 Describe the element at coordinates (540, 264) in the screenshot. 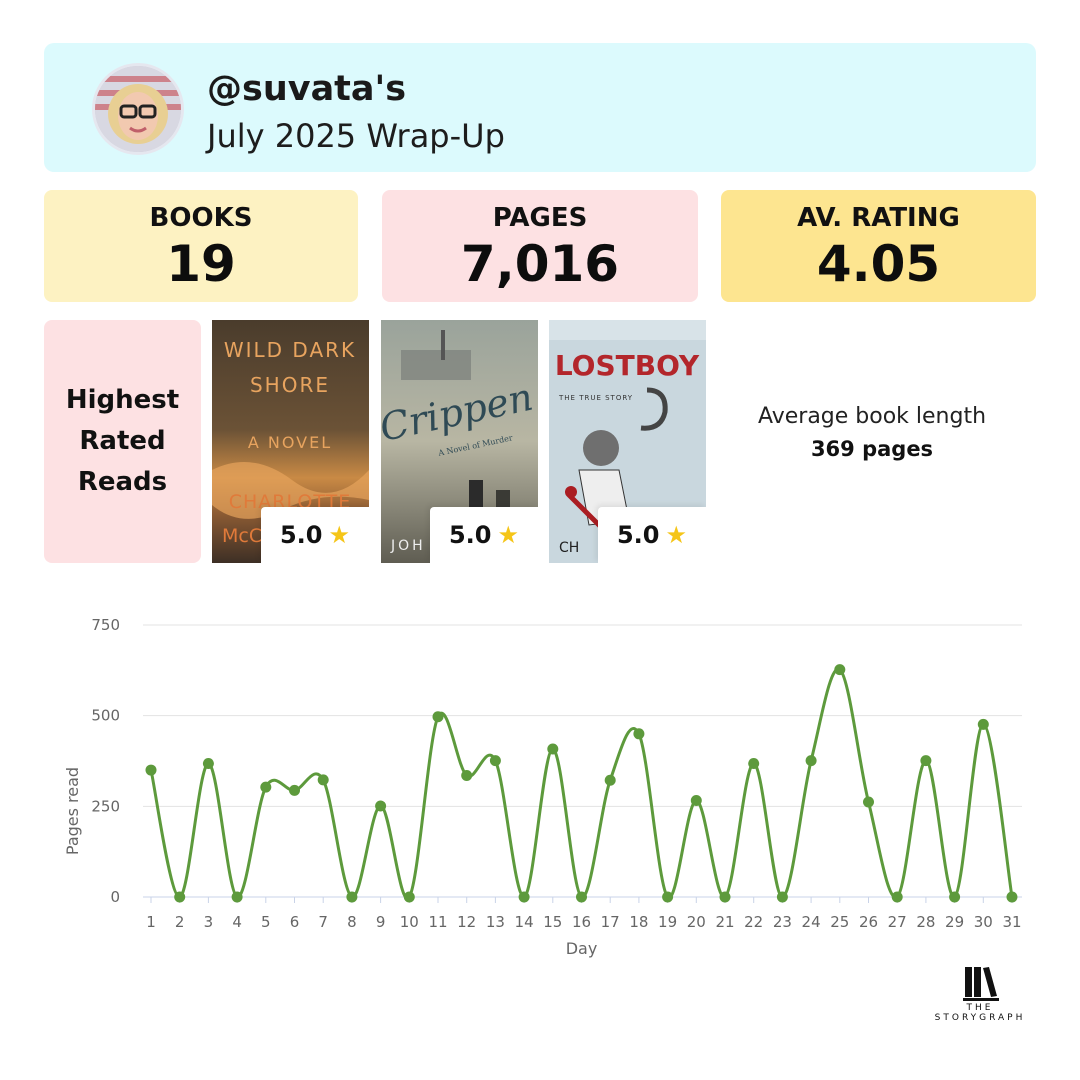

I see `stat-pages-value: 7,016` at that location.